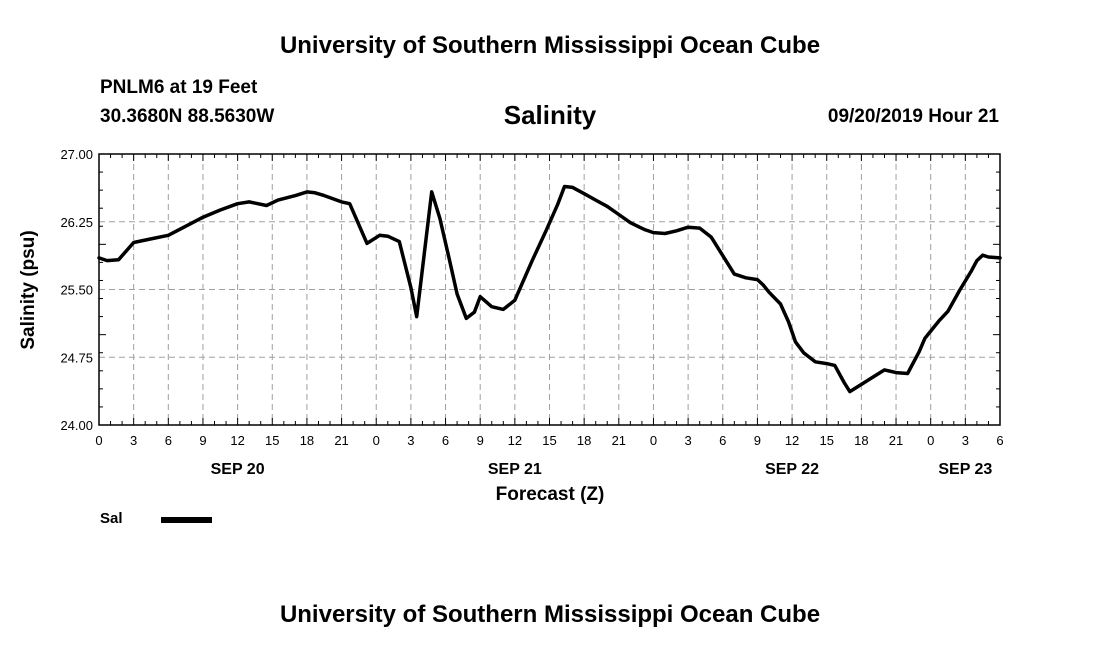  What do you see at coordinates (111, 518) in the screenshot?
I see `legend-label: Sal` at bounding box center [111, 518].